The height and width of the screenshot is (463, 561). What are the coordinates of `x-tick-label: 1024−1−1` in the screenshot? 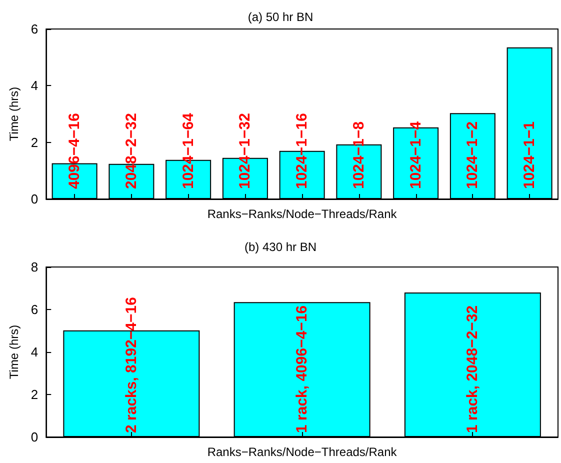 It's located at (529, 155).